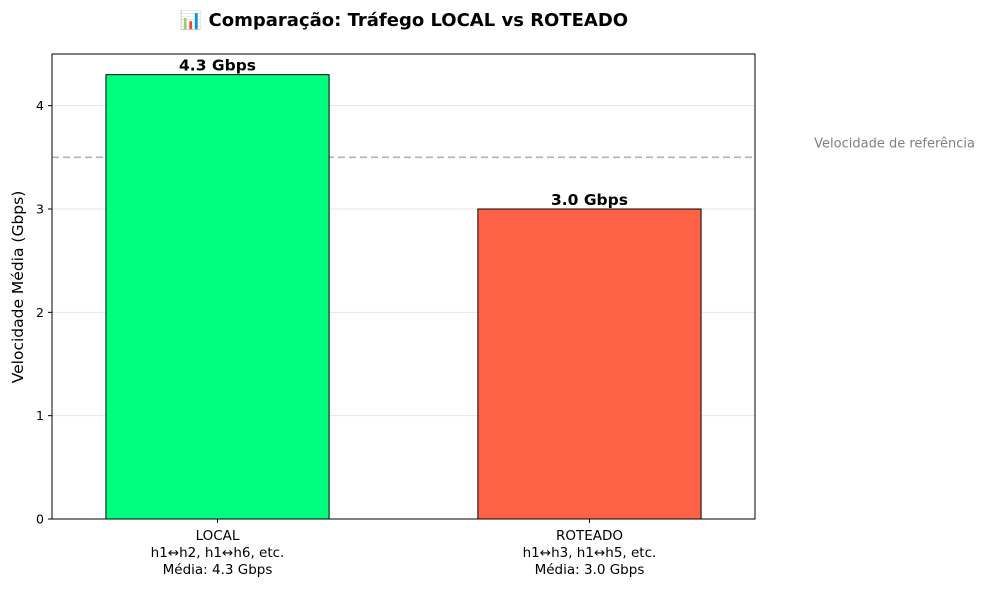 This screenshot has height=590, width=985. I want to click on x-tick-label: Média: 4.3 Gbps, so click(218, 570).